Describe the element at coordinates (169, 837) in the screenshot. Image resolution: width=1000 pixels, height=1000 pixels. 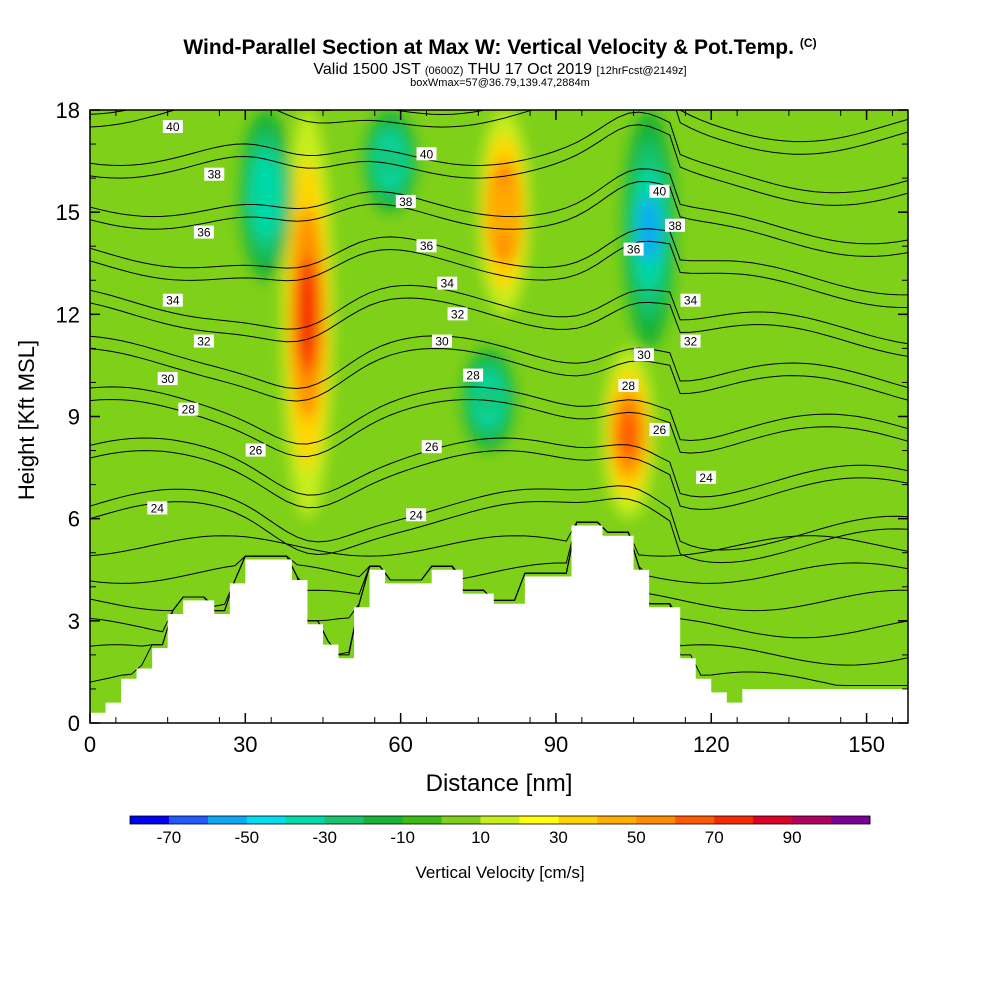
I see `colorbar-tick-0: -70` at that location.